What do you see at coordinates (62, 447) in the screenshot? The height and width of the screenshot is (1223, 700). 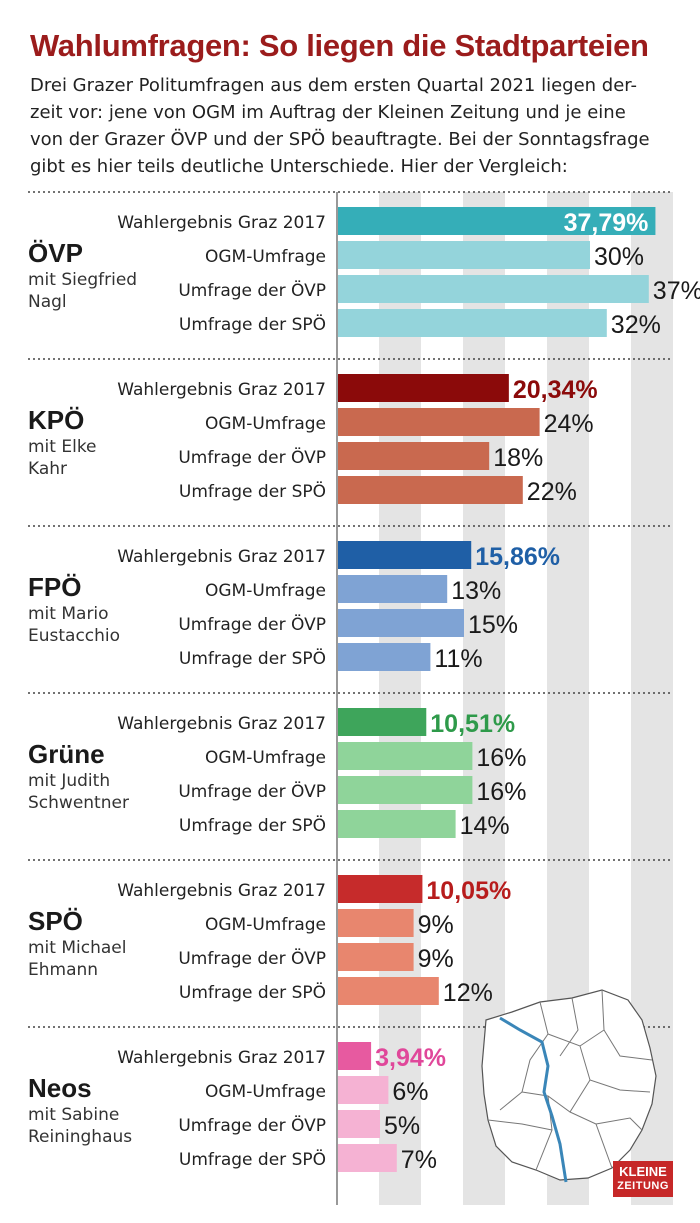 I see `candidate-name: mit Elke` at bounding box center [62, 447].